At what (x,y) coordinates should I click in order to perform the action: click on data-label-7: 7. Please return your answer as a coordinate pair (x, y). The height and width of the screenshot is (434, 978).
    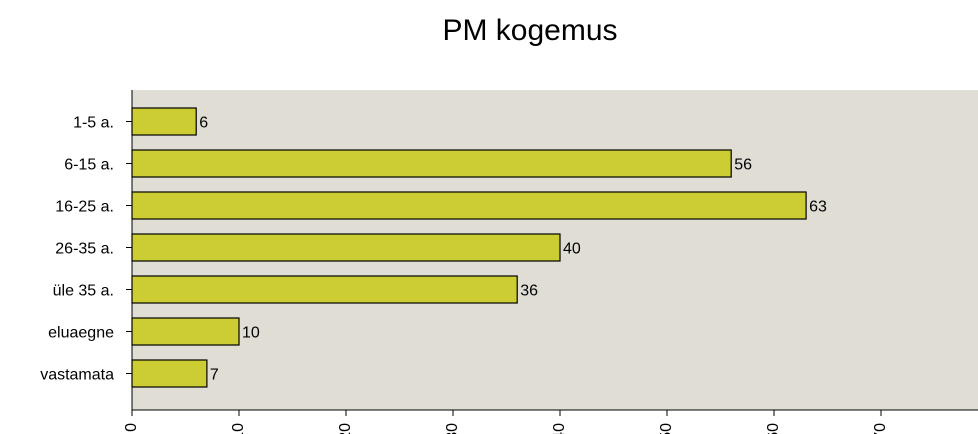
    Looking at the image, I should click on (214, 375).